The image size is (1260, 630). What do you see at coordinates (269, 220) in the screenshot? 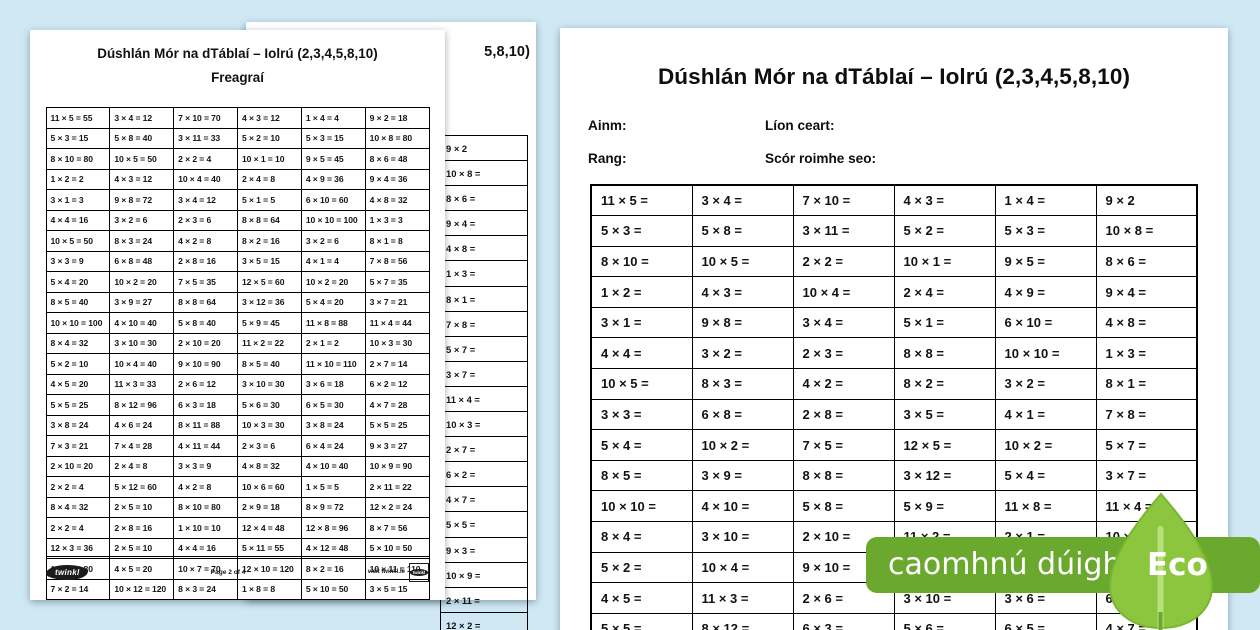
I see `table-cell: 8 × 8 = 64` at bounding box center [269, 220].